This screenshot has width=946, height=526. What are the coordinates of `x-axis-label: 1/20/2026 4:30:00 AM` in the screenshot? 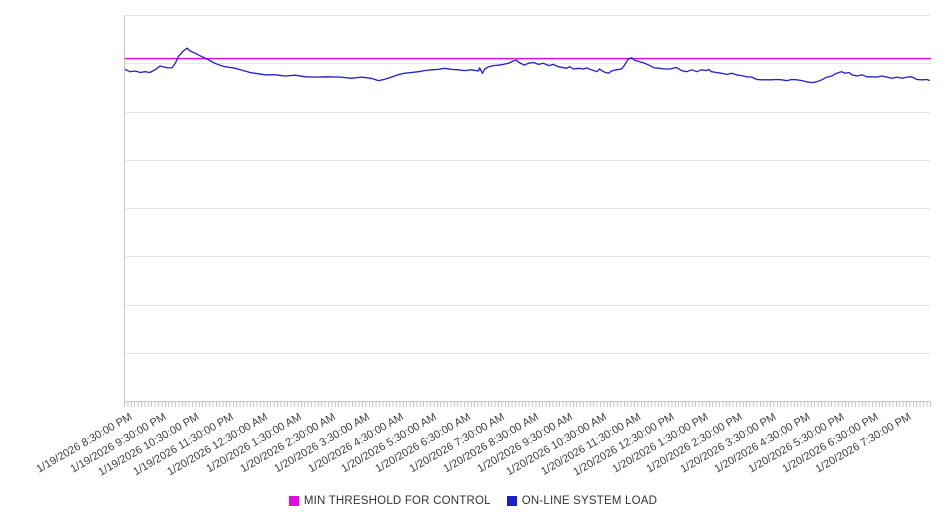 It's located at (355, 443).